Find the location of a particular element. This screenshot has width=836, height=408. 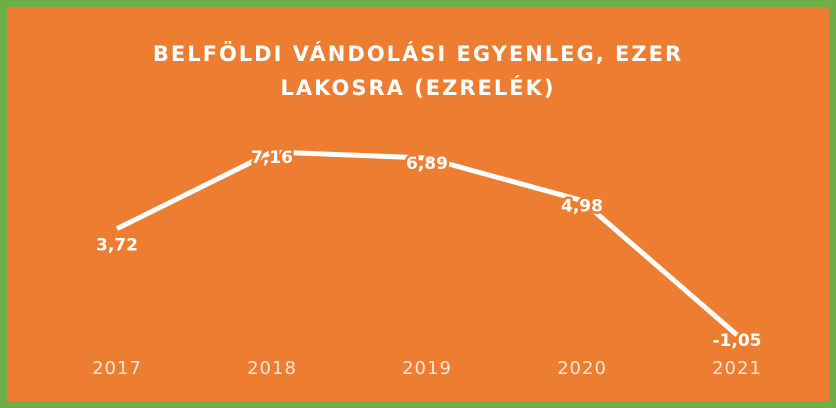

data-label: 4,98 is located at coordinates (582, 207).